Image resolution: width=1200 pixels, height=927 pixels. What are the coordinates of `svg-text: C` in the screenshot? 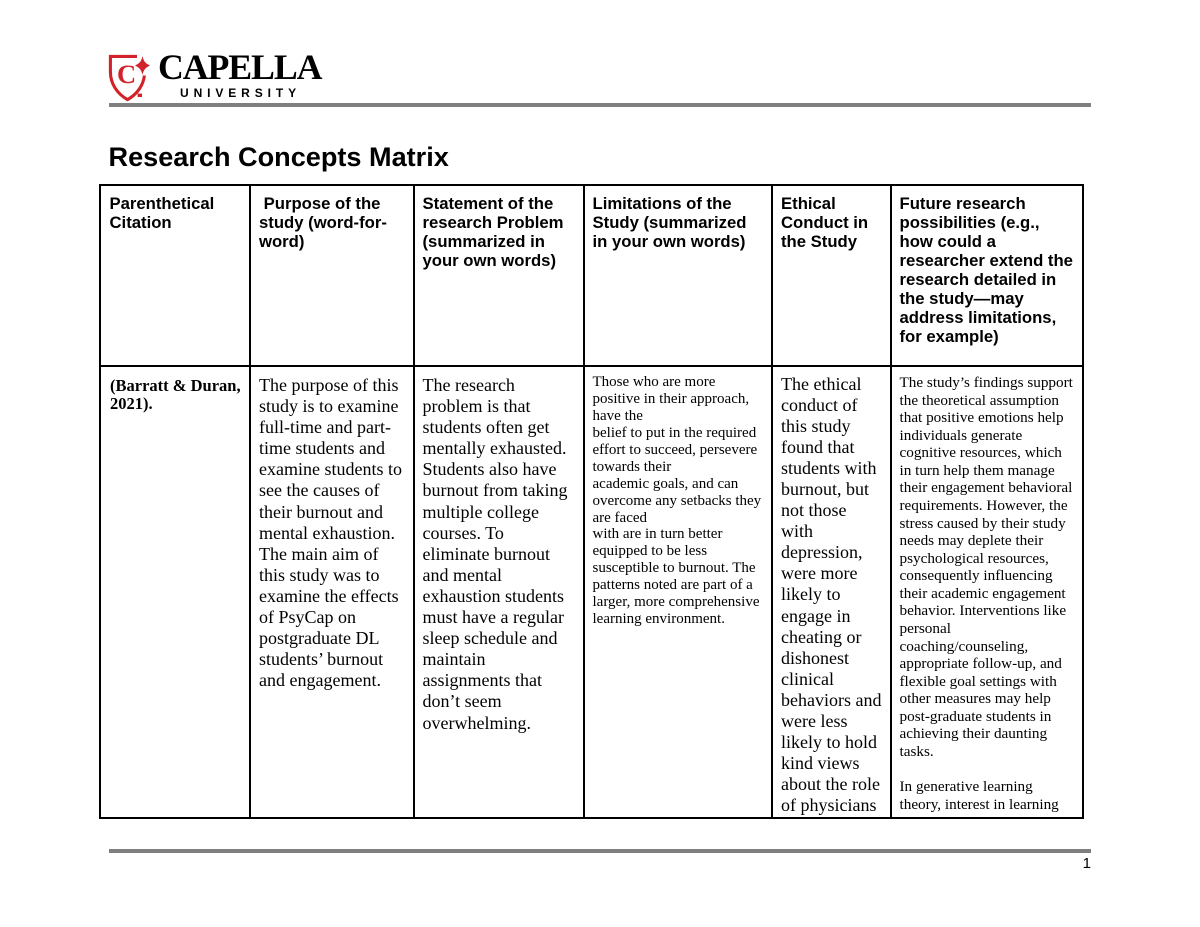 It's located at (126, 74).